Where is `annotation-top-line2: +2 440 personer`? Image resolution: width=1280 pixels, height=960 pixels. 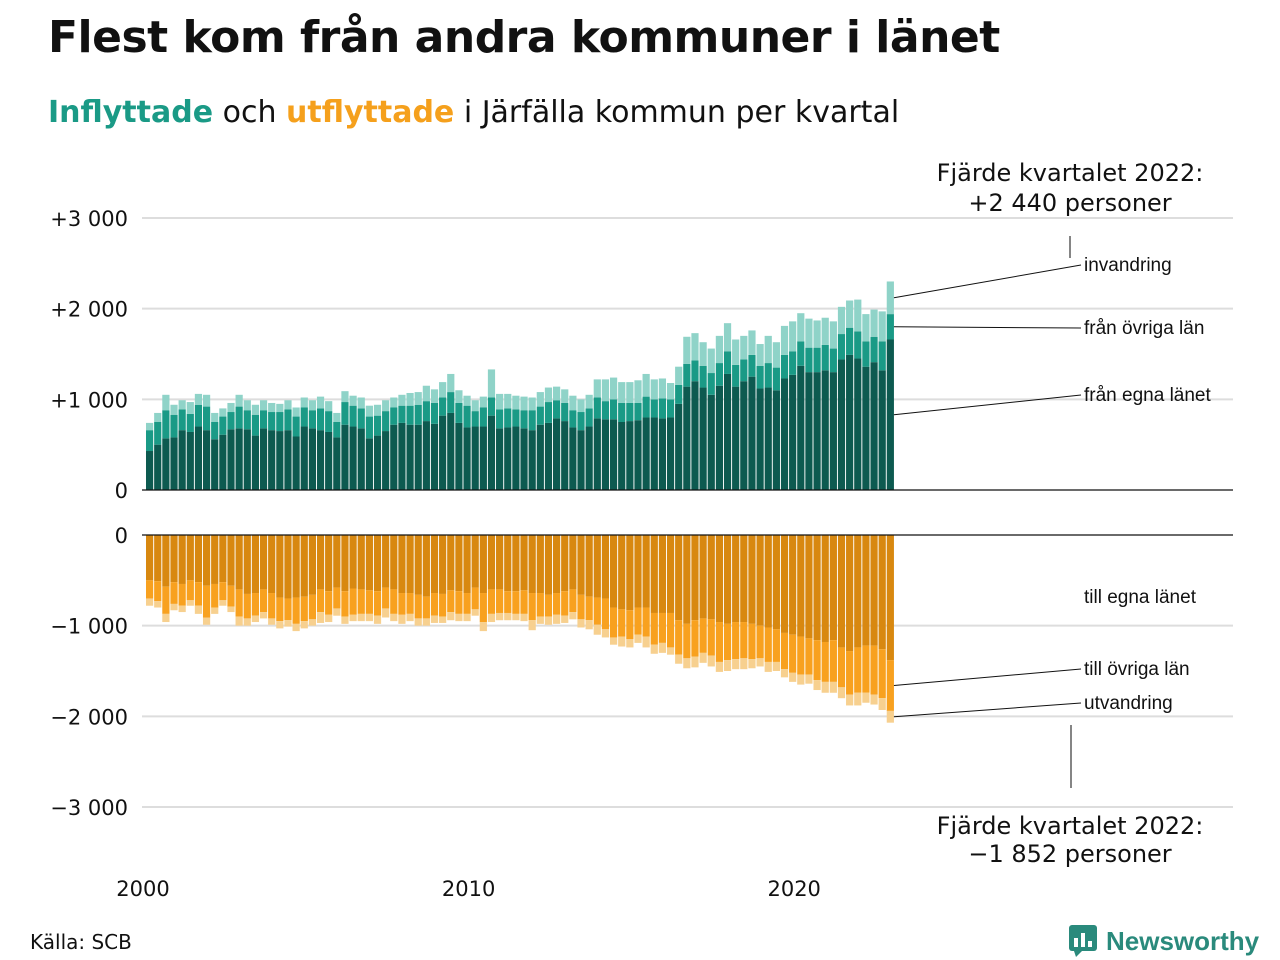
annotation-top-line2: +2 440 personer is located at coordinates (1069, 203).